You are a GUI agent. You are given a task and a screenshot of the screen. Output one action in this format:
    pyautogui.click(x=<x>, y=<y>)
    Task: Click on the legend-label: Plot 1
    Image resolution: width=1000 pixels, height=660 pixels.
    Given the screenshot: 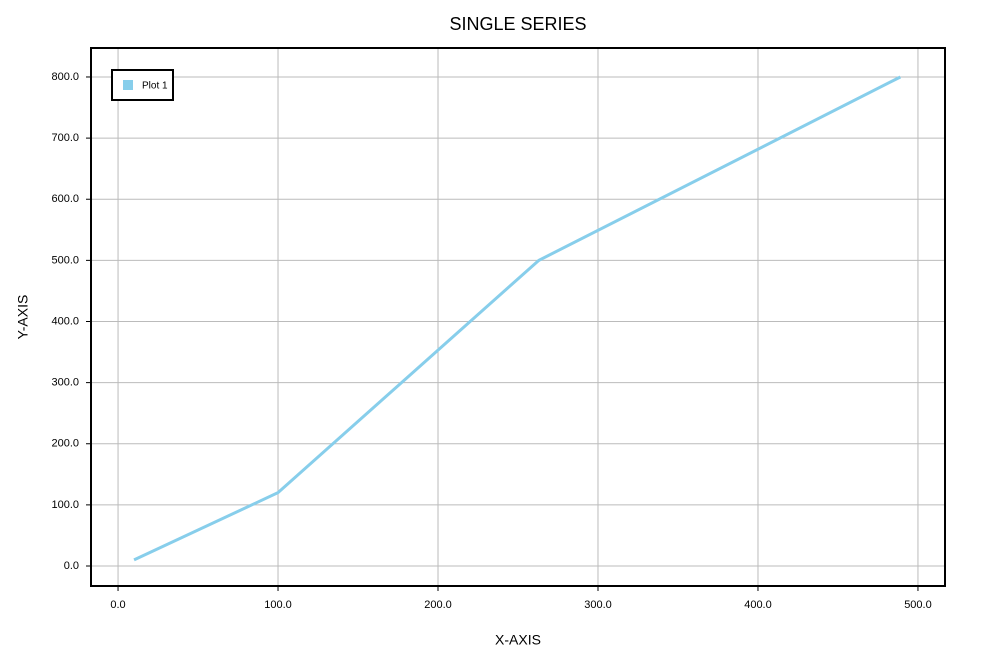 What is the action you would take?
    pyautogui.click(x=155, y=86)
    